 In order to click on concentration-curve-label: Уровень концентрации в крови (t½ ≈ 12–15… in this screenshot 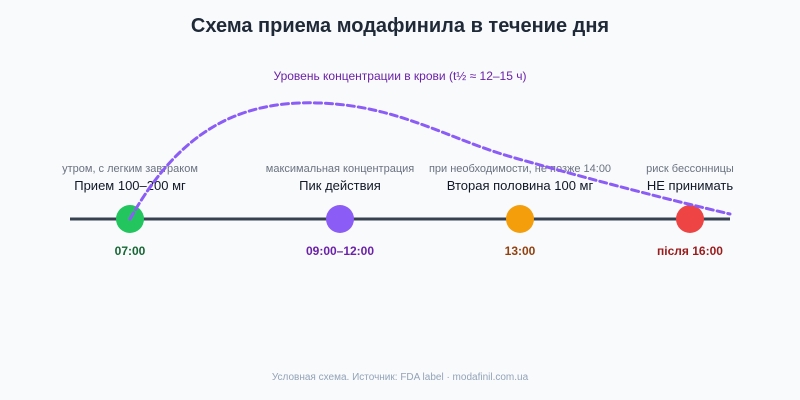, I will do `click(399, 76)`.